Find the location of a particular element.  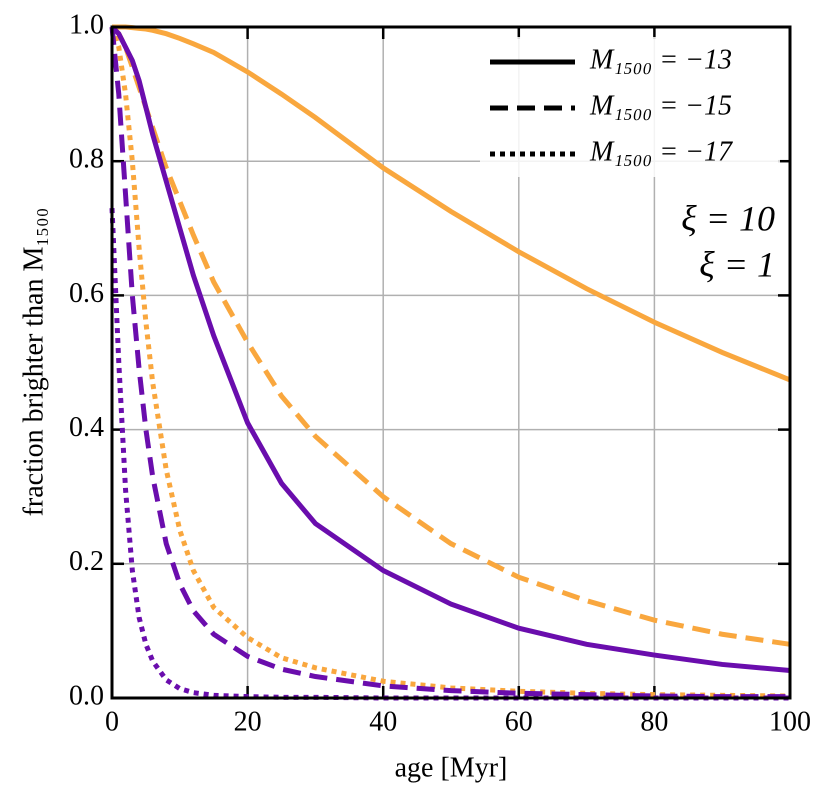

x-tick-label: 60 is located at coordinates (519, 721).